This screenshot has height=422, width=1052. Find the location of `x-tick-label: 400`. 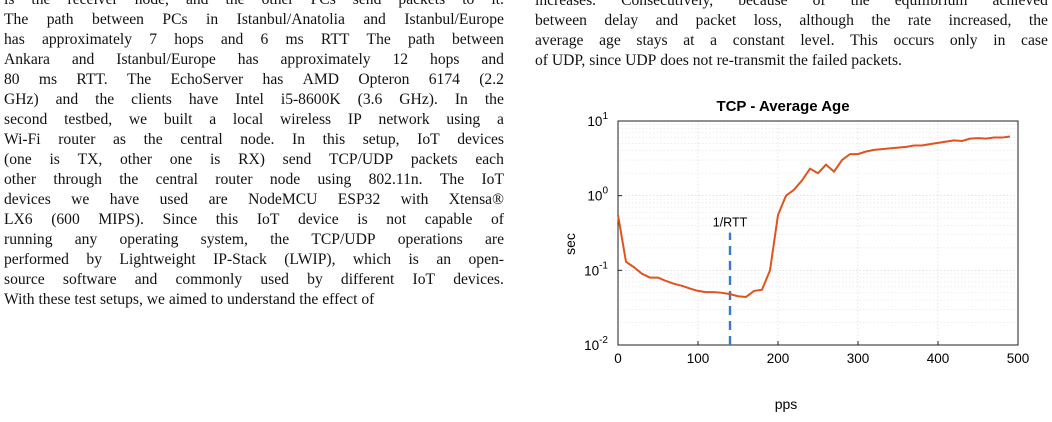

x-tick-label: 400 is located at coordinates (938, 358).